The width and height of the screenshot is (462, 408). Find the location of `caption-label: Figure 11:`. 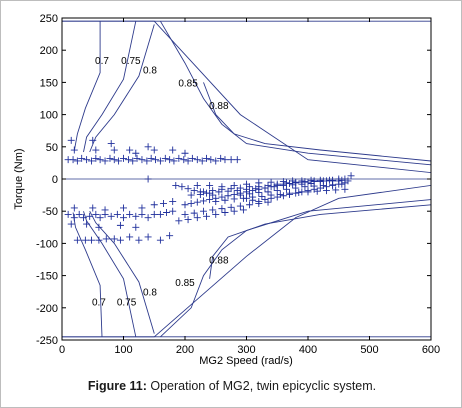

caption-label: Figure 11: is located at coordinates (117, 386).